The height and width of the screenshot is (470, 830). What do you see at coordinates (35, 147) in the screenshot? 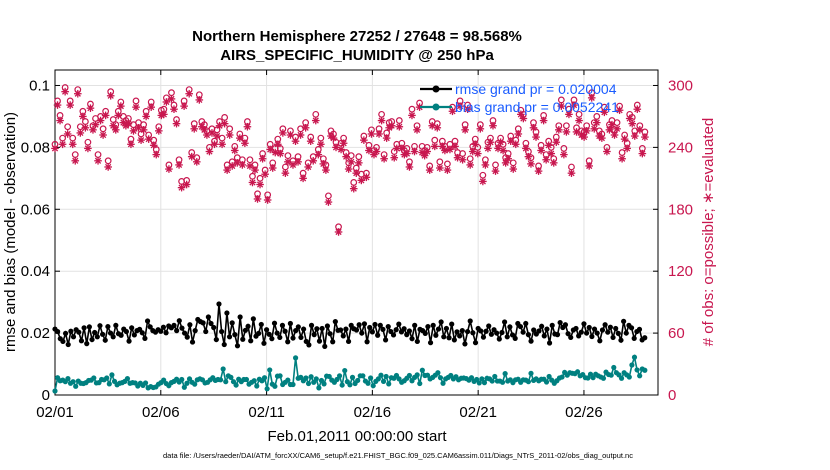
I see `y-tick-label: 0.08` at bounding box center [35, 147].